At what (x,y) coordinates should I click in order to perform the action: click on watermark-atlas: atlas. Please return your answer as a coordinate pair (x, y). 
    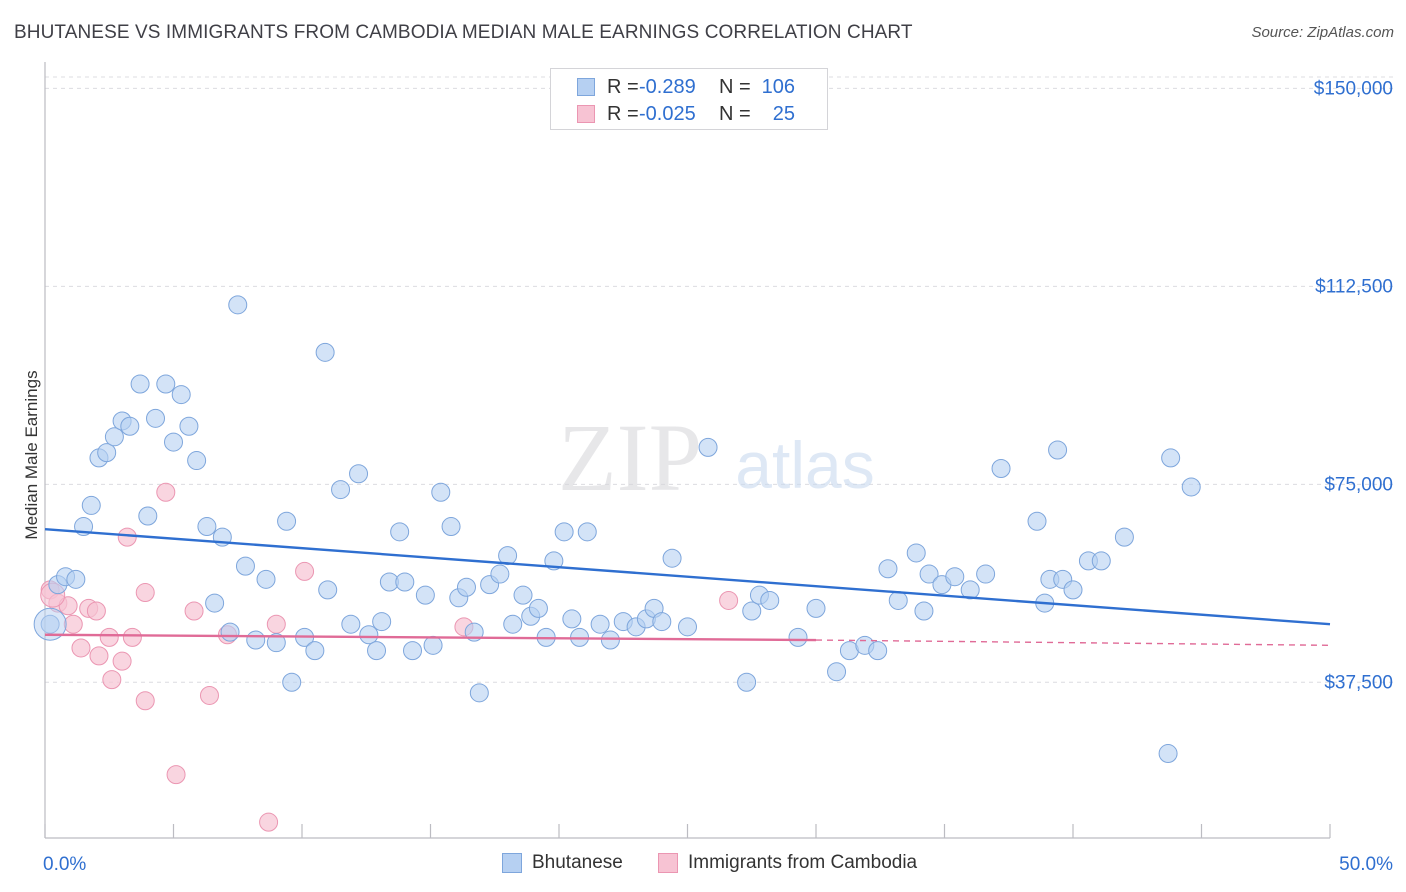
    Looking at the image, I should click on (804, 465).